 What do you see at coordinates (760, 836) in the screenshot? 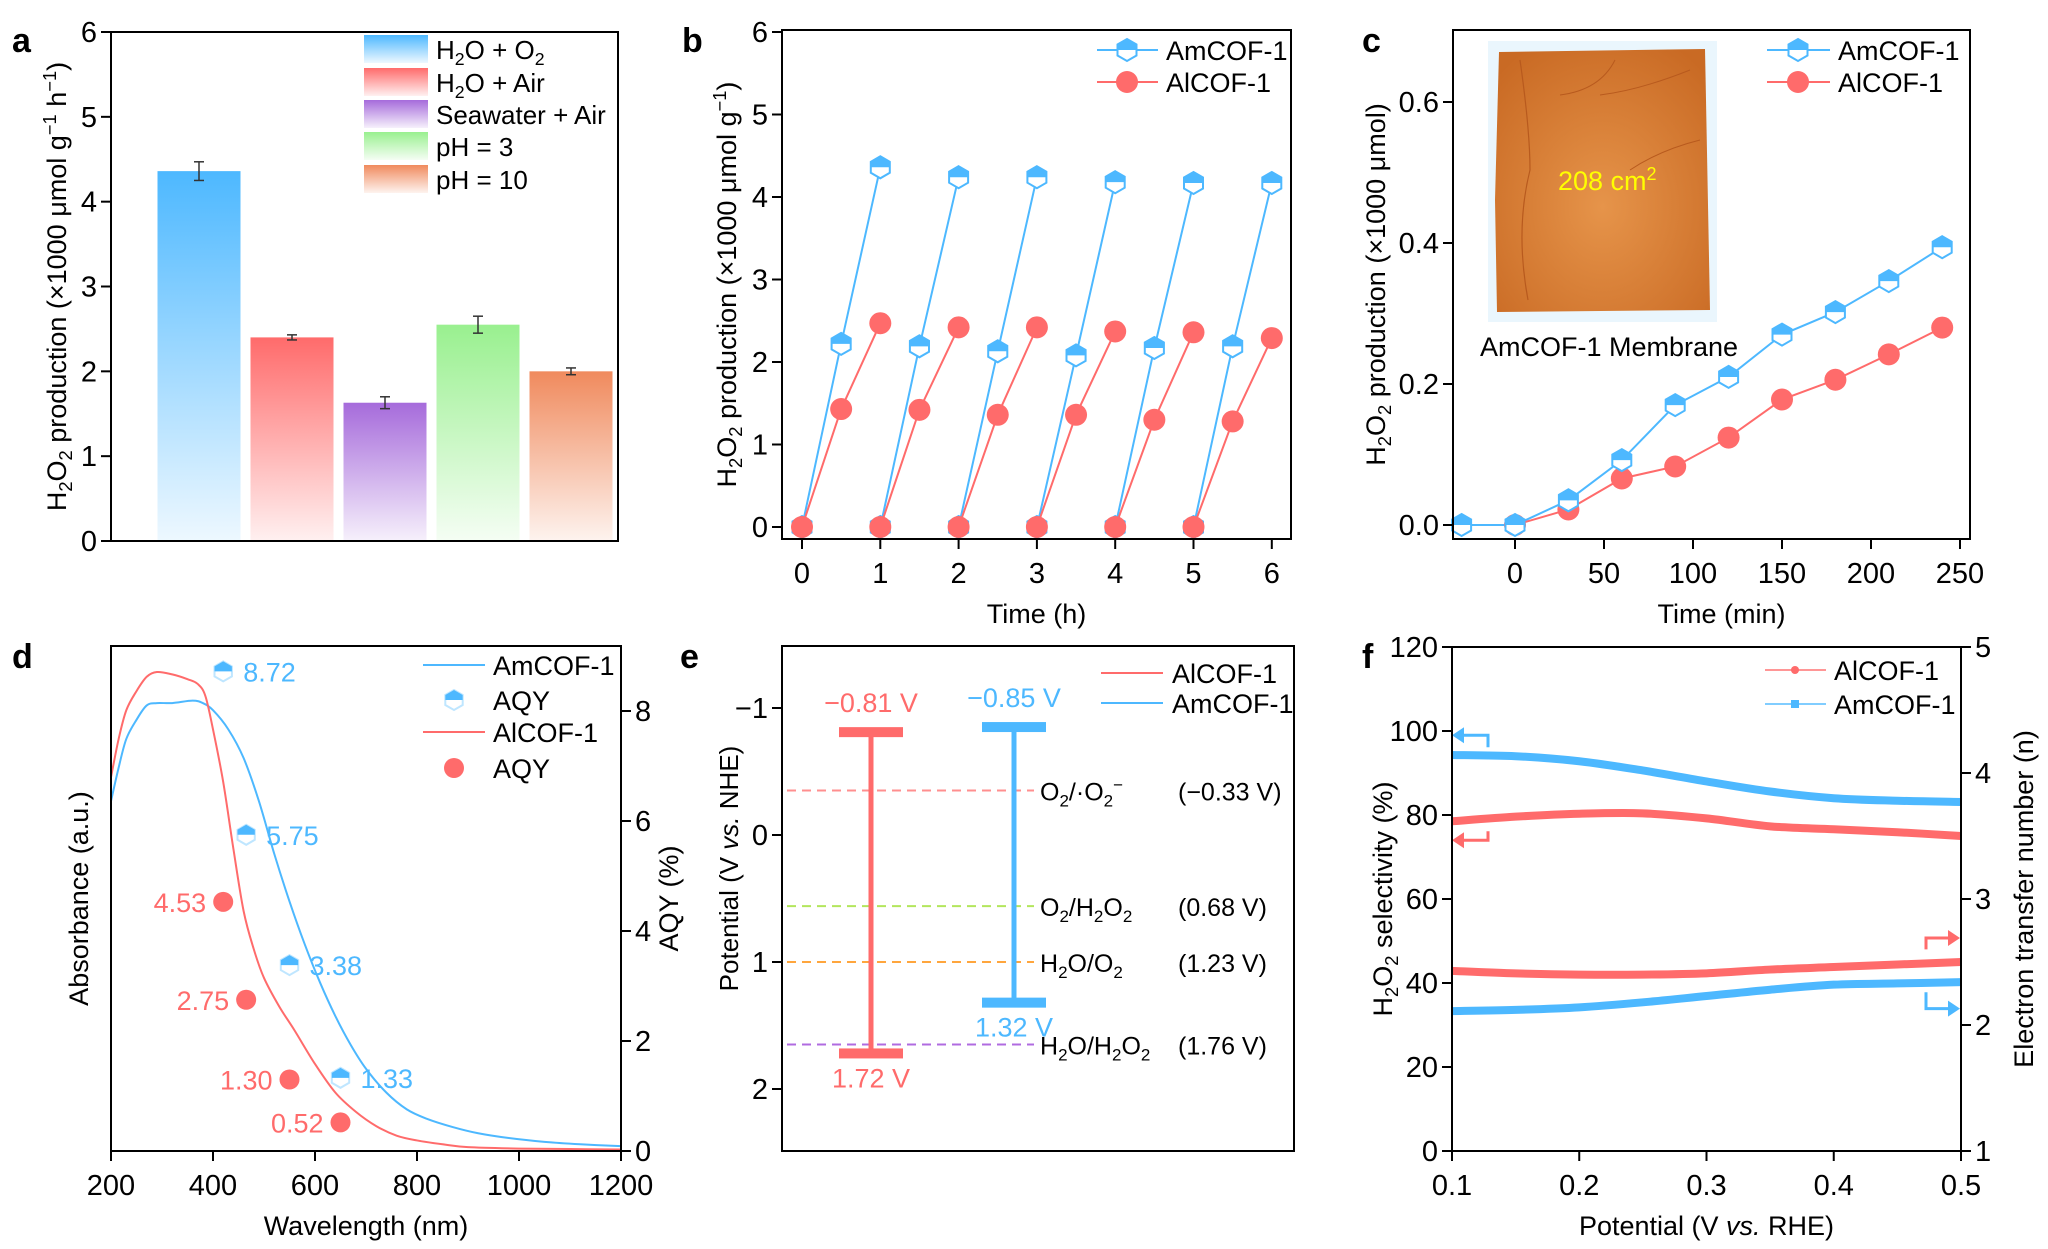
I see `y-tick-label: 0` at bounding box center [760, 836].